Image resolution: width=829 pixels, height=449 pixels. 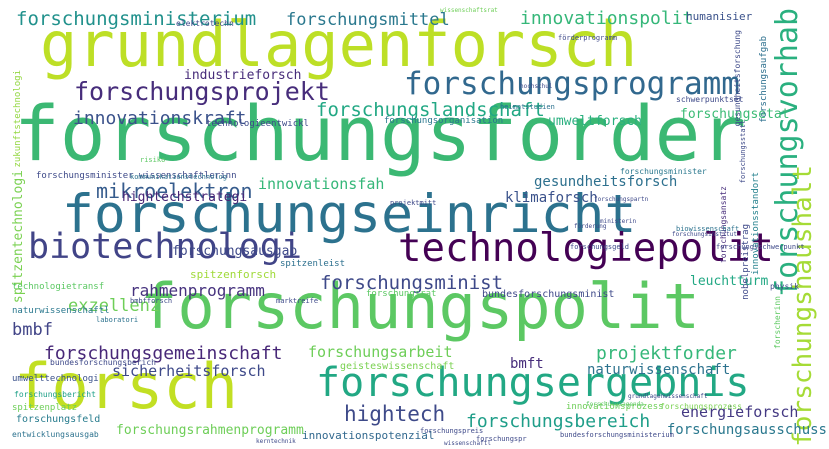 I want to click on word-40: forschungsrahmenprogramm, so click(x=210, y=430).